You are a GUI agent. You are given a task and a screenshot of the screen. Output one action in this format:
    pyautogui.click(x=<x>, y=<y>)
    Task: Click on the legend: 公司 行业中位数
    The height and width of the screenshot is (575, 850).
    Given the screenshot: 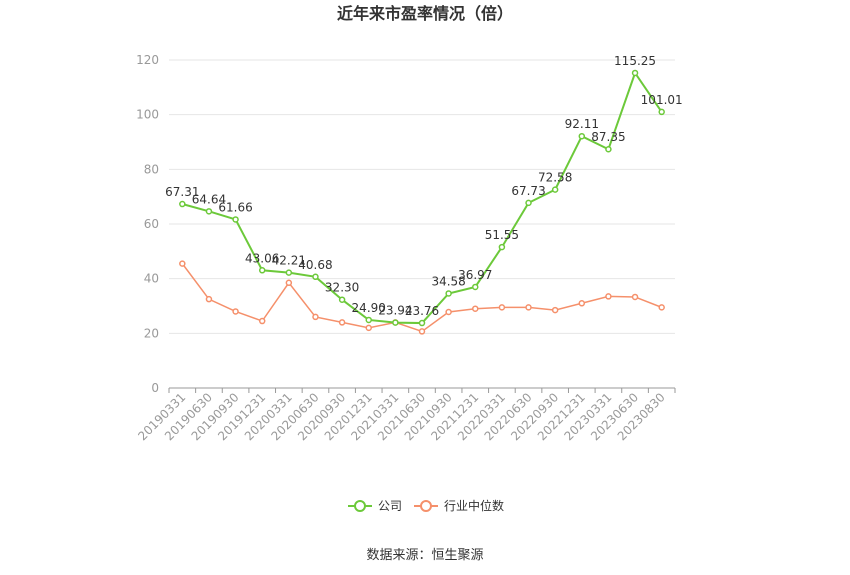 What is the action you would take?
    pyautogui.click(x=426, y=505)
    